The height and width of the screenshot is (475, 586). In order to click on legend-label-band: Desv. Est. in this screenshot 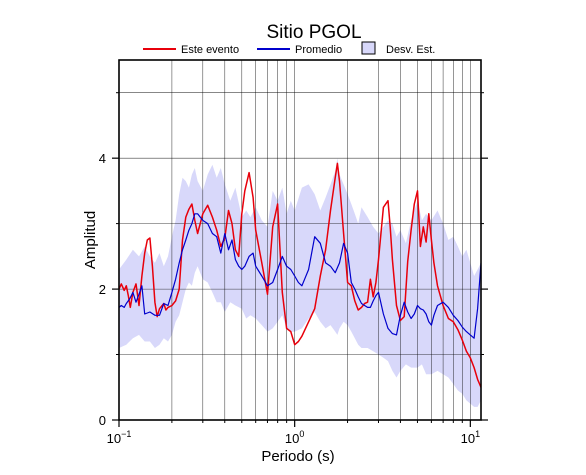, I will do `click(410, 50)`.